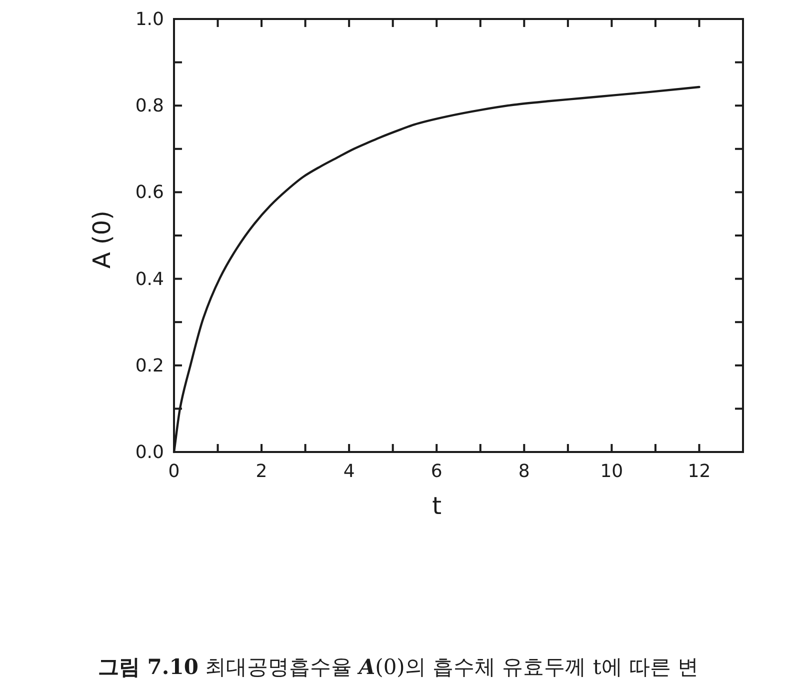 The image size is (806, 682). Describe the element at coordinates (149, 19) in the screenshot. I see `y-tick-label: 1.0` at that location.